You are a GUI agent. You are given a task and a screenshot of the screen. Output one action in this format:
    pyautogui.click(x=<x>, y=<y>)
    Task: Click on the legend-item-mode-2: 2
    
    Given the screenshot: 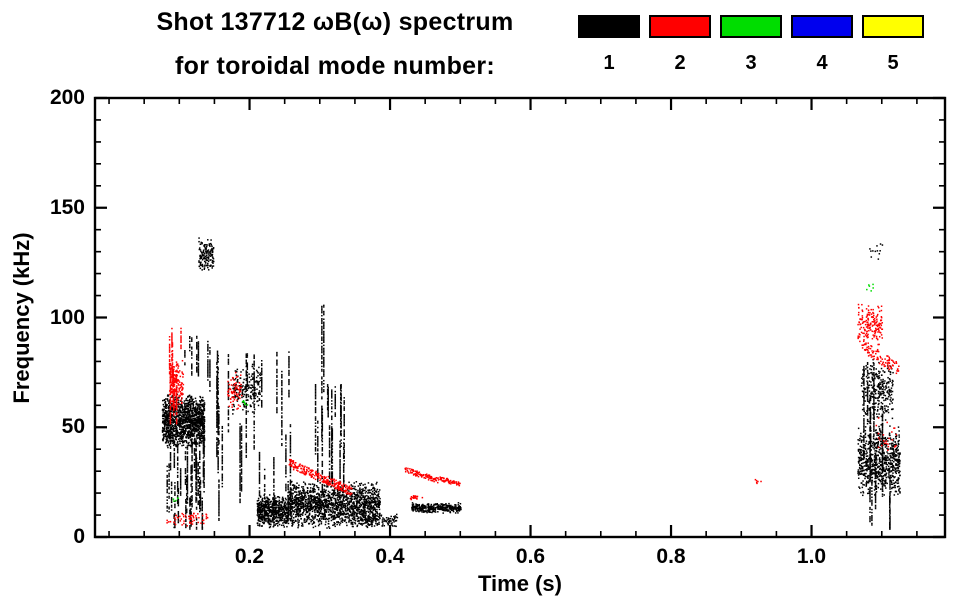 What is the action you would take?
    pyautogui.click(x=680, y=45)
    